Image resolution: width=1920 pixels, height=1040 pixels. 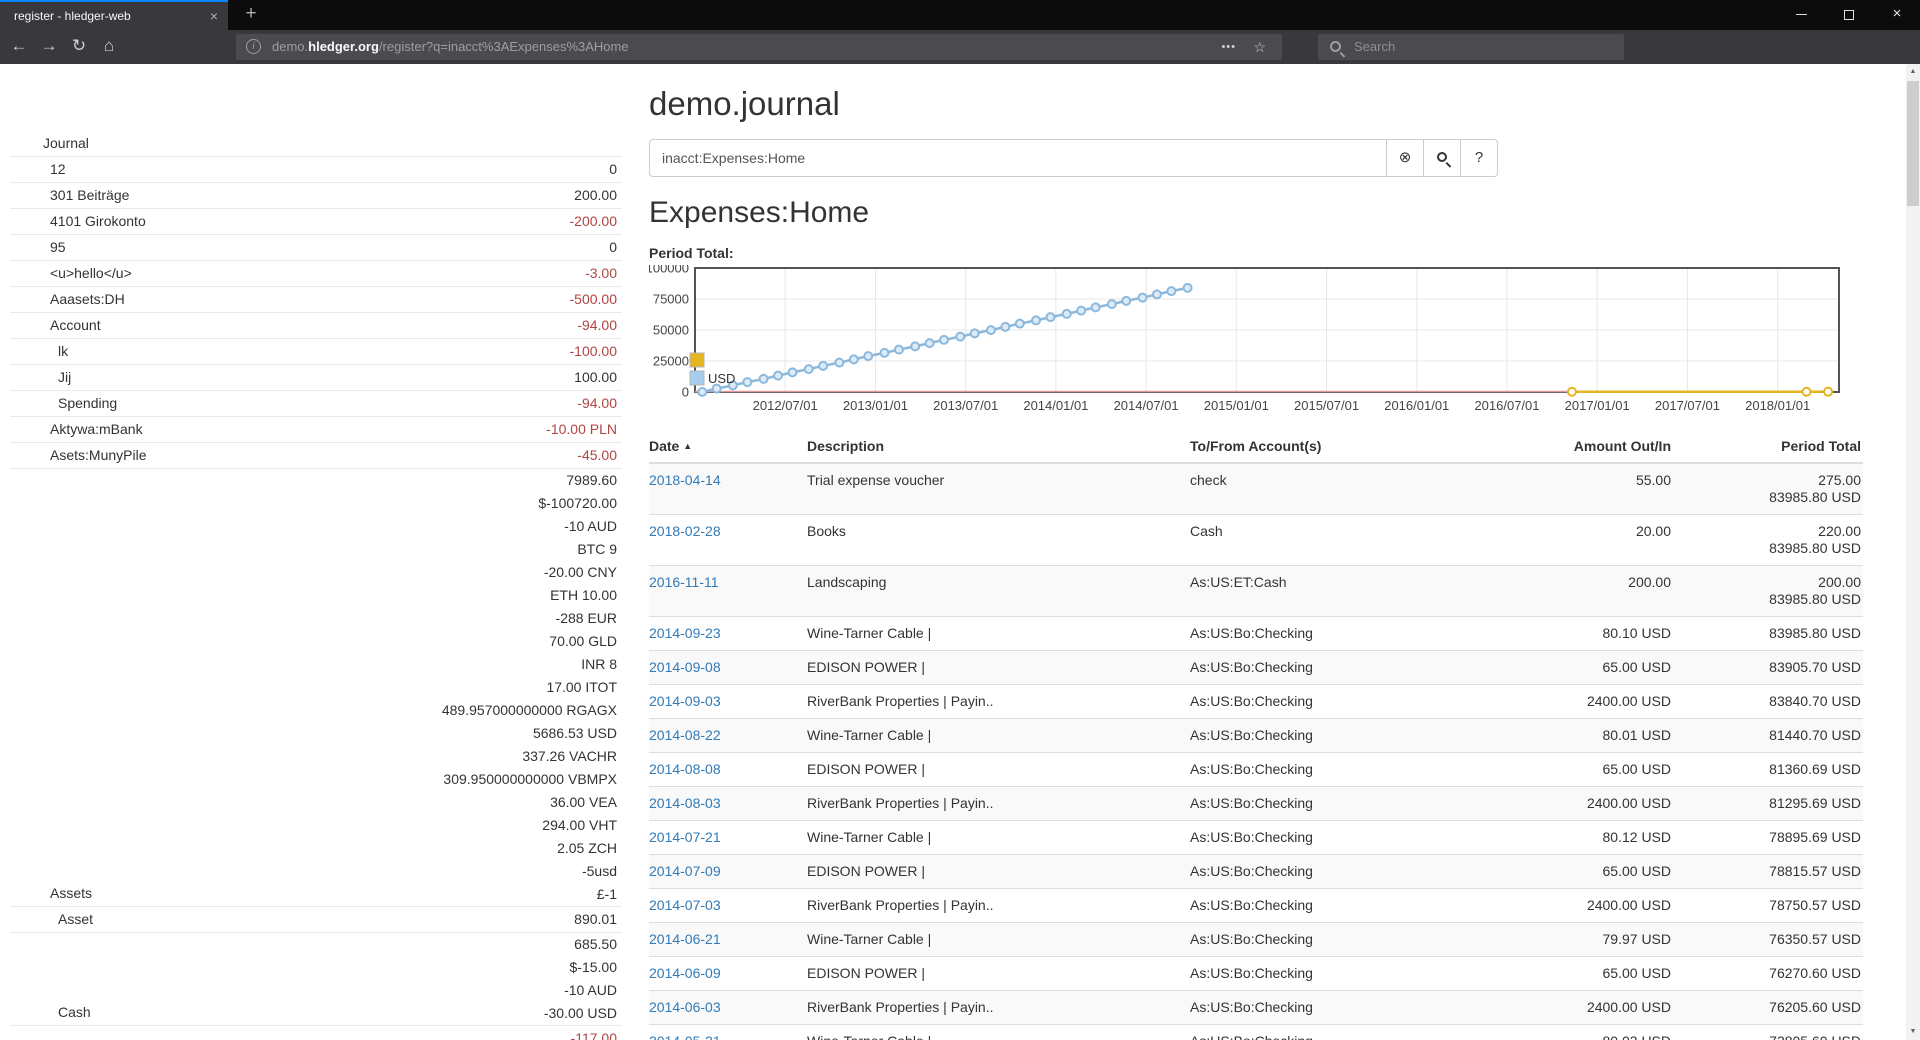 I want to click on transaction-date-link: 2014-07-21, so click(x=685, y=837).